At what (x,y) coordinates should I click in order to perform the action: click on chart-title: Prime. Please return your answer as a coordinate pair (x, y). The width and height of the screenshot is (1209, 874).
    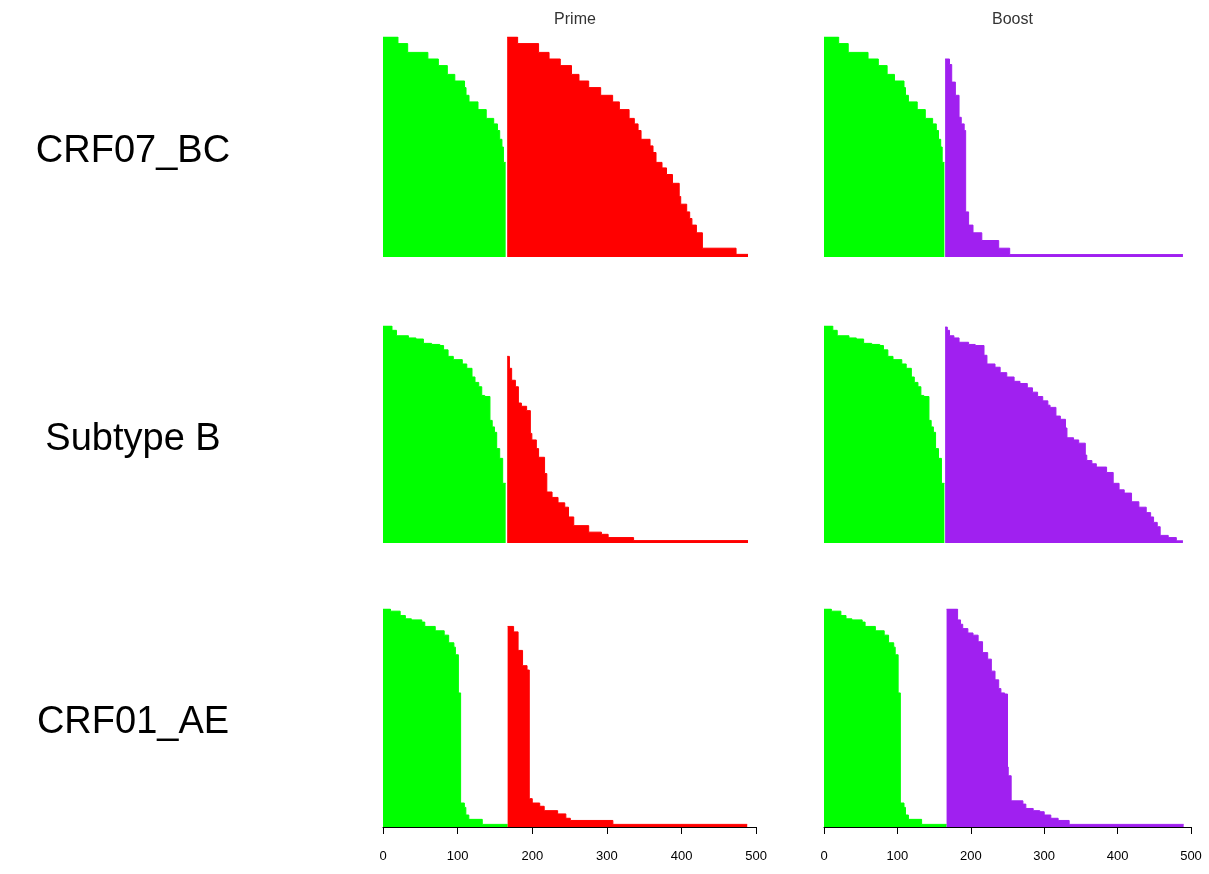
    Looking at the image, I should click on (575, 18).